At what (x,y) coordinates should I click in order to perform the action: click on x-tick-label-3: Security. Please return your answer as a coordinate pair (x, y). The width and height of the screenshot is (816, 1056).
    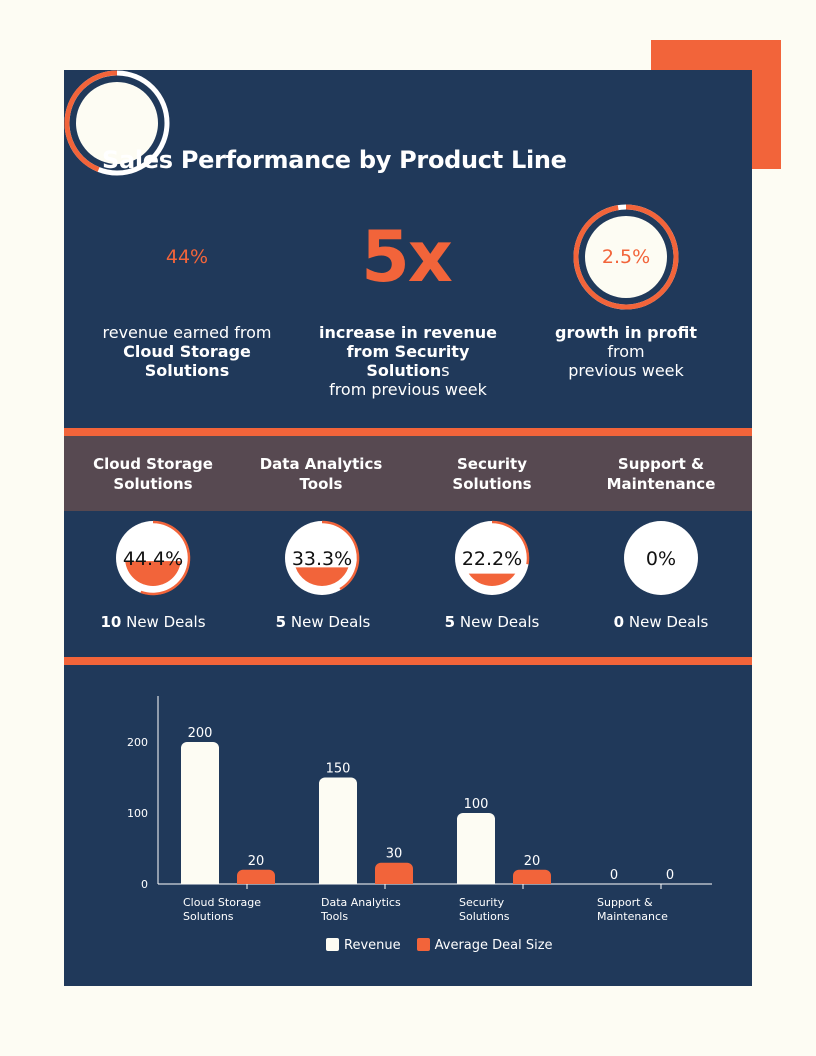
    Looking at the image, I should click on (482, 902).